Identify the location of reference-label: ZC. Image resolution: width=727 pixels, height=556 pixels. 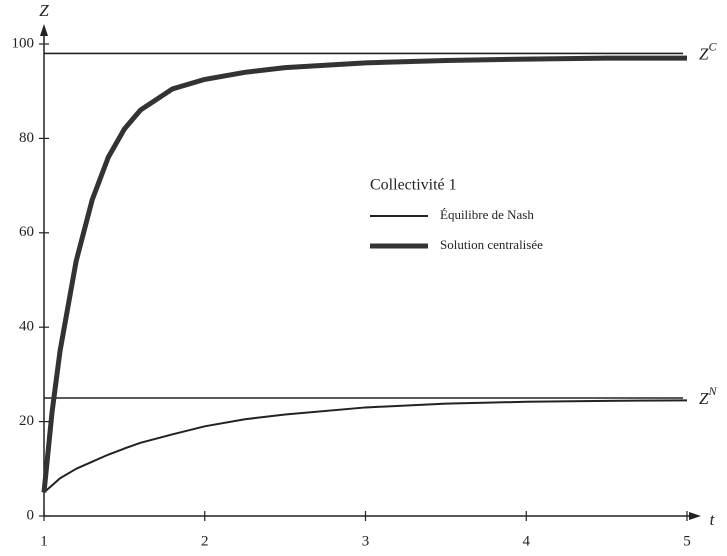
(708, 51).